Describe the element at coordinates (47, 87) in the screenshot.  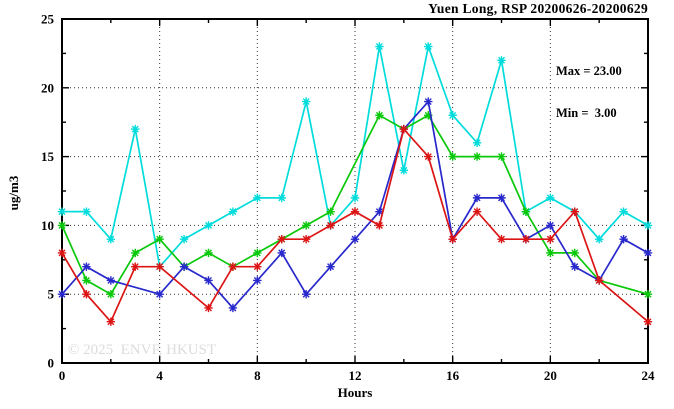
I see `y-tick-label: 20` at that location.